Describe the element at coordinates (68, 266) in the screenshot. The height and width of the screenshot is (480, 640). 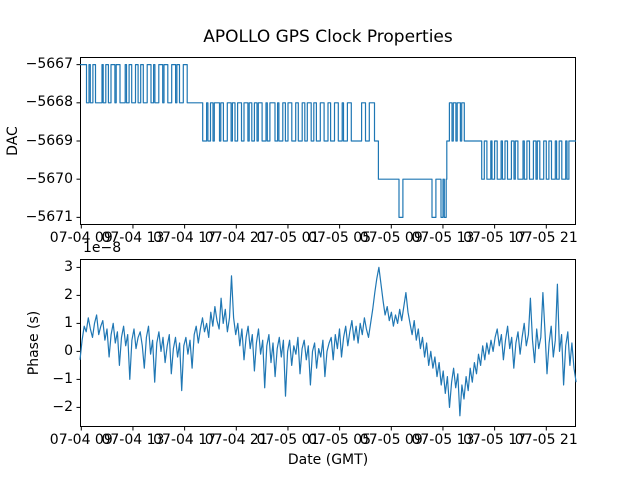
I see `y-tick-label: 3` at that location.